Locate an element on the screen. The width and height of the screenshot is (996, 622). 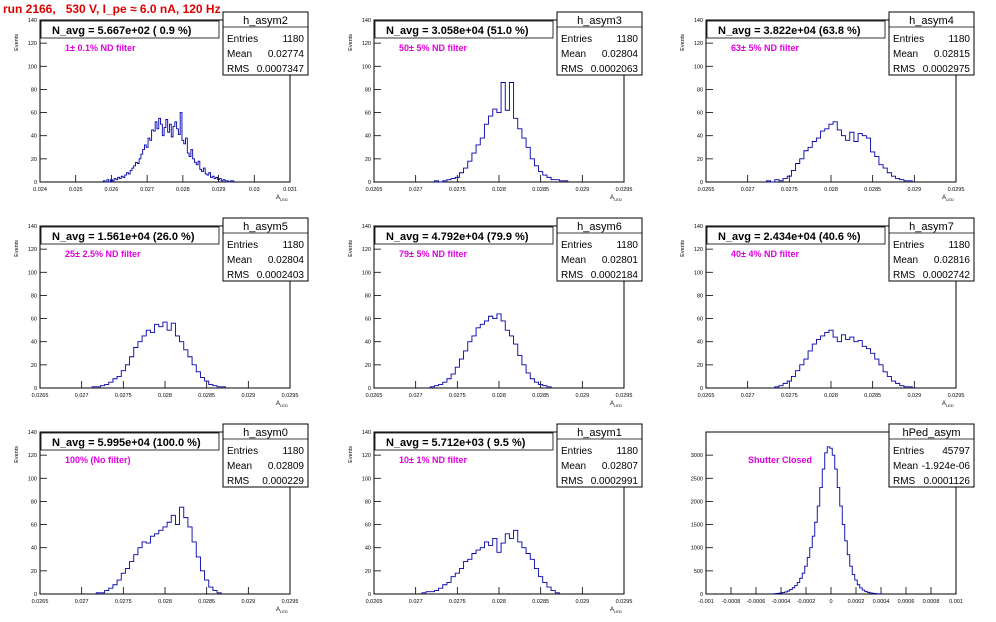
title-text: N_avg = 2.434e+04 (40.6 %) is located at coordinates (789, 237).